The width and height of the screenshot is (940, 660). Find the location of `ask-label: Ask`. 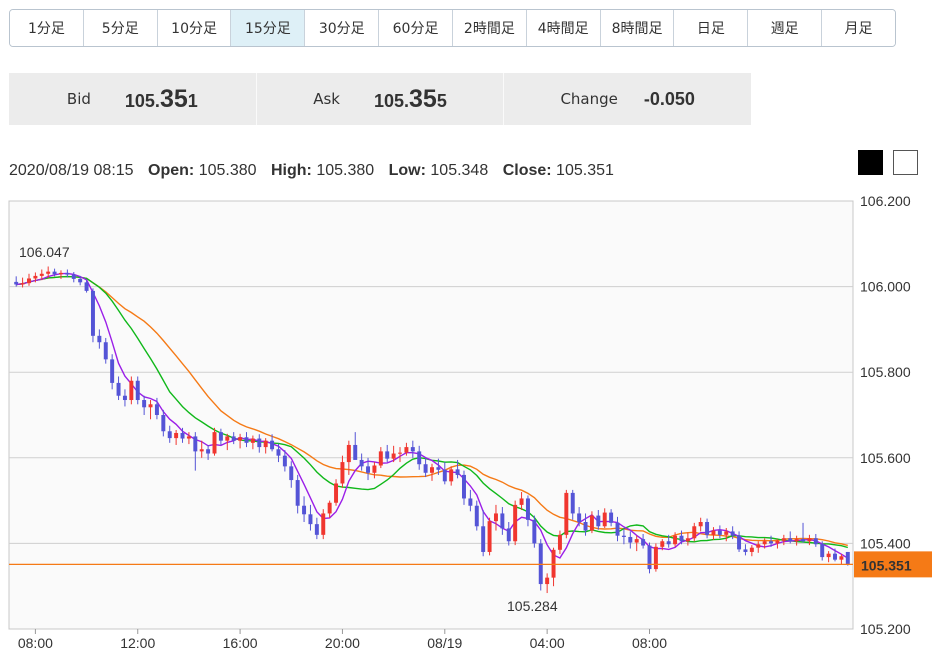

ask-label: Ask is located at coordinates (326, 99).